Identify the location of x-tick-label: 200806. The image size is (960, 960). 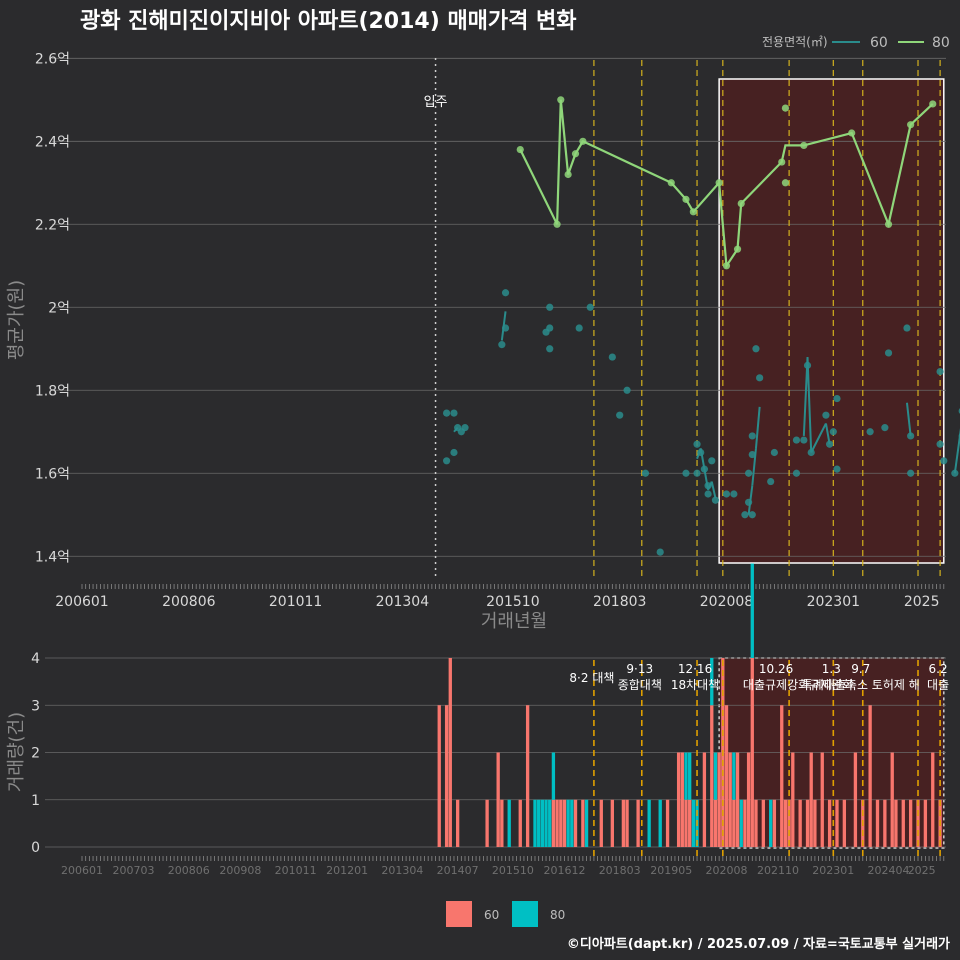
(189, 602).